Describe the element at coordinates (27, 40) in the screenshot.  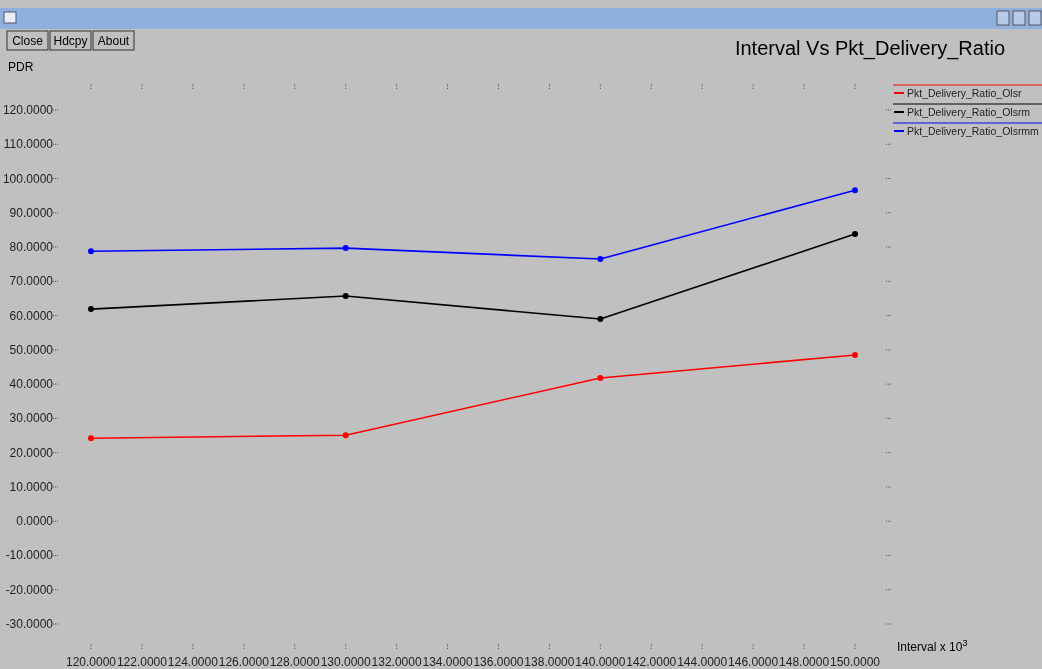
I see `button: Close` at that location.